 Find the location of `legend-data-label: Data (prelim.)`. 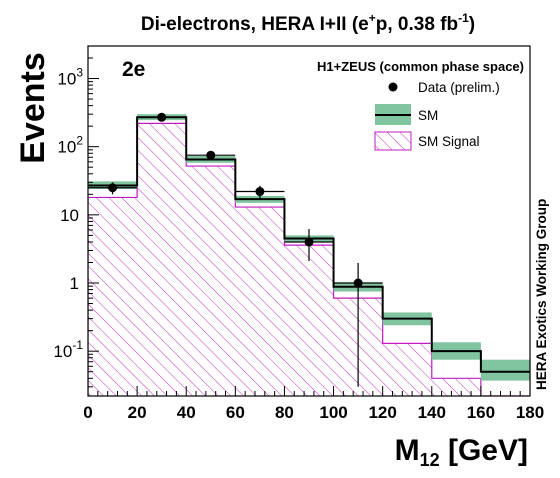

legend-data-label: Data (prelim.) is located at coordinates (459, 87).